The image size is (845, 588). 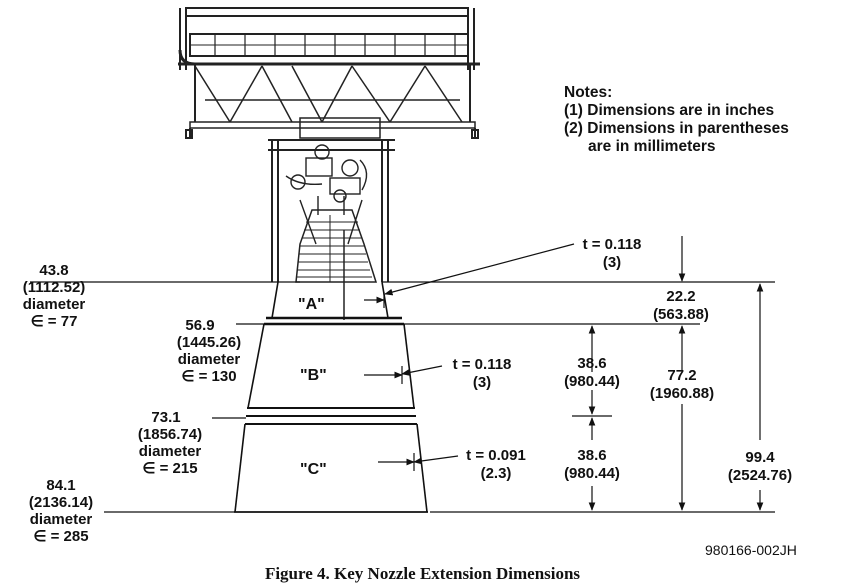 What do you see at coordinates (170, 451) in the screenshot?
I see `station-c-diameter: diameter` at bounding box center [170, 451].